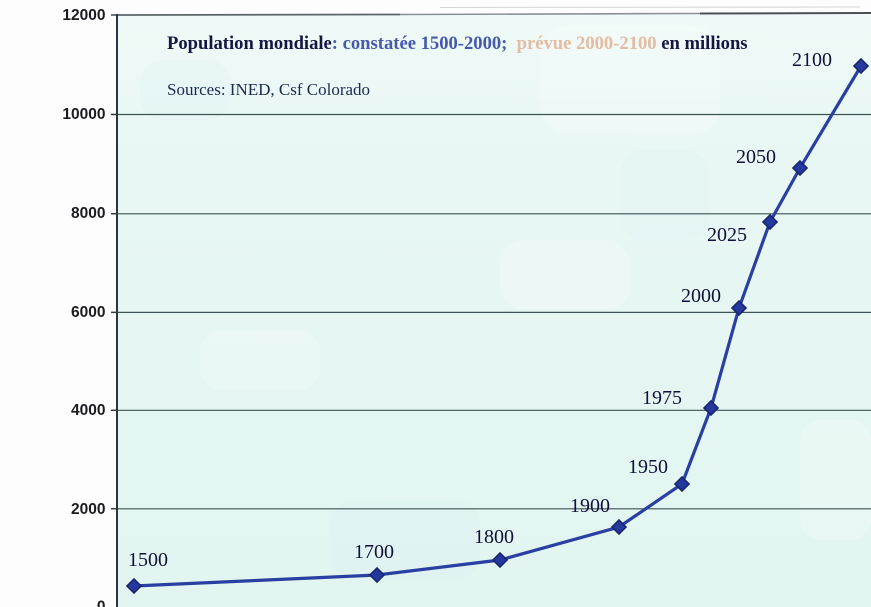 Image resolution: width=871 pixels, height=607 pixels. What do you see at coordinates (590, 506) in the screenshot?
I see `svg-text: 1900` at bounding box center [590, 506].